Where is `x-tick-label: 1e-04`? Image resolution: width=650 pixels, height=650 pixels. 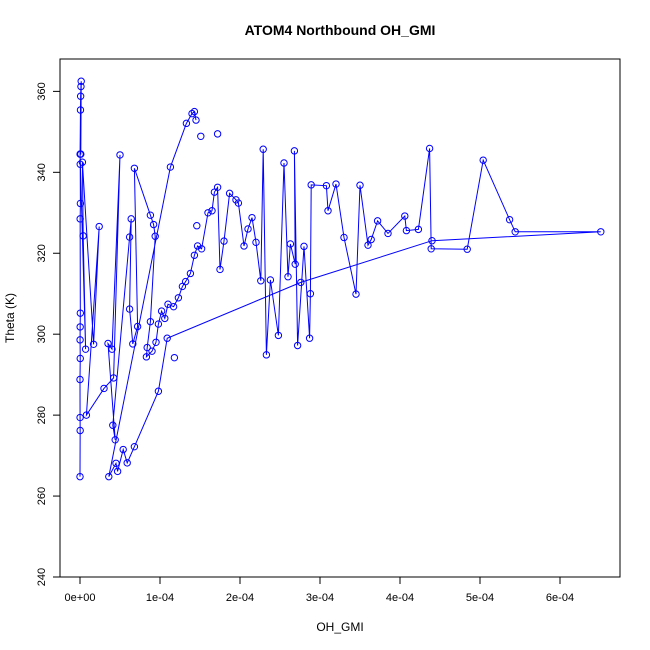 x-tick-label: 1e-04 is located at coordinates (160, 598).